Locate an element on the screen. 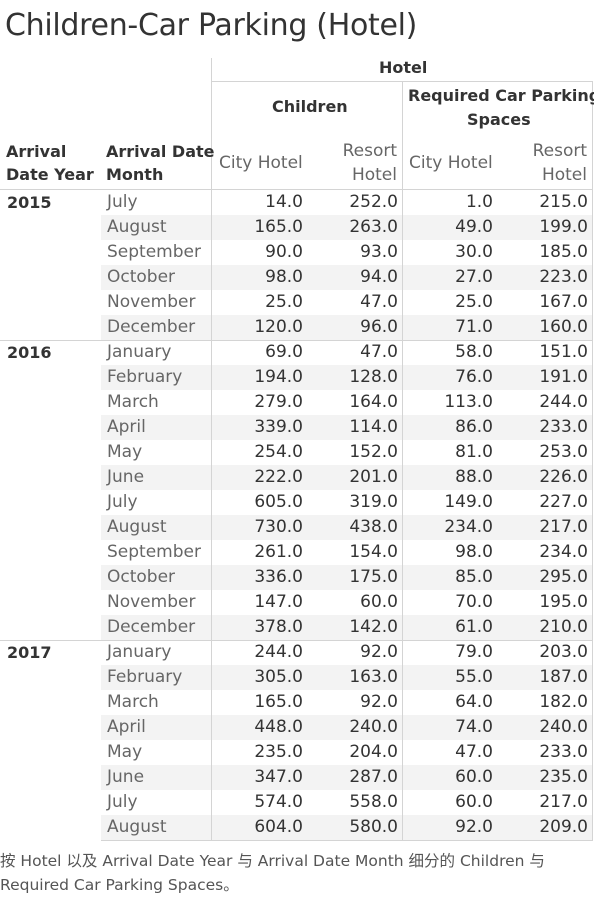 Image resolution: width=594 pixels, height=898 pixels. table-cell: 147.0 is located at coordinates (278, 602).